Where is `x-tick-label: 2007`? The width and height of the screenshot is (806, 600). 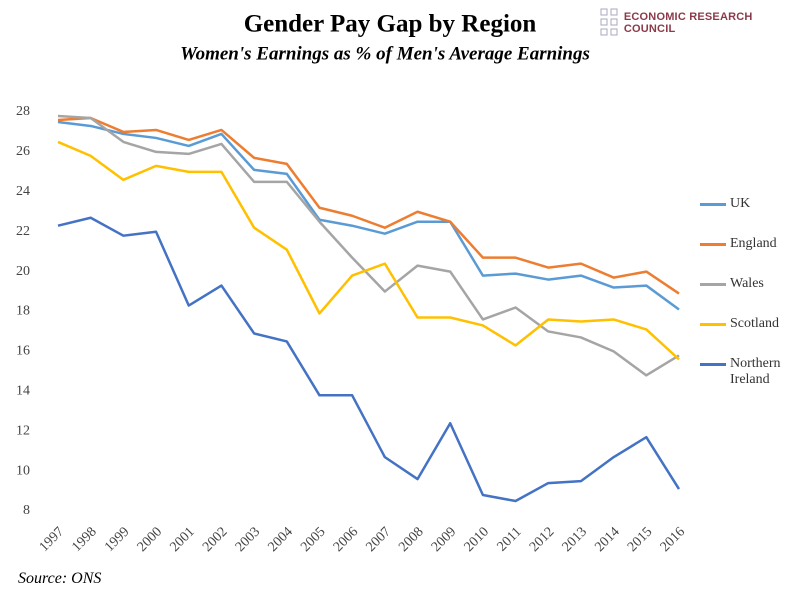 x-tick-label: 2007 is located at coordinates (379, 539).